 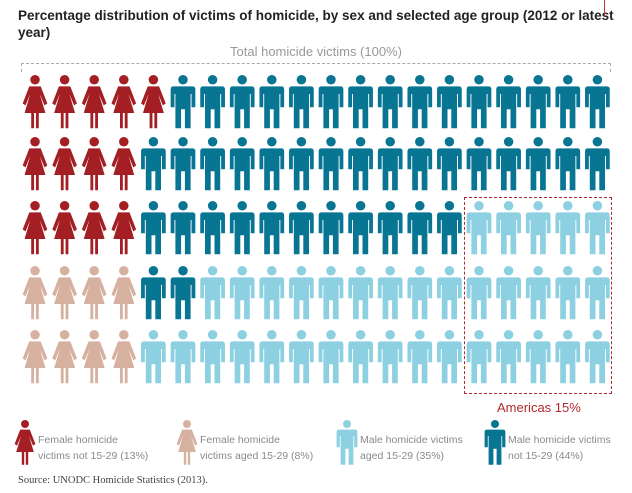 I want to click on total-label: Total homicide victims (100%), so click(x=316, y=51).